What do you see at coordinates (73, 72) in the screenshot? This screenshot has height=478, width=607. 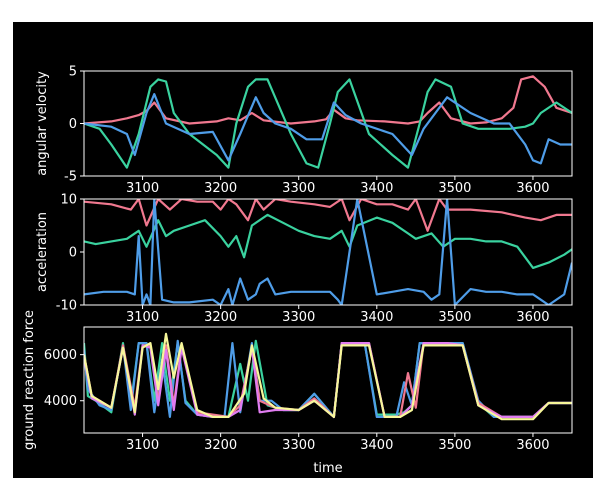 I see `y-tick-label: 5` at bounding box center [73, 72].